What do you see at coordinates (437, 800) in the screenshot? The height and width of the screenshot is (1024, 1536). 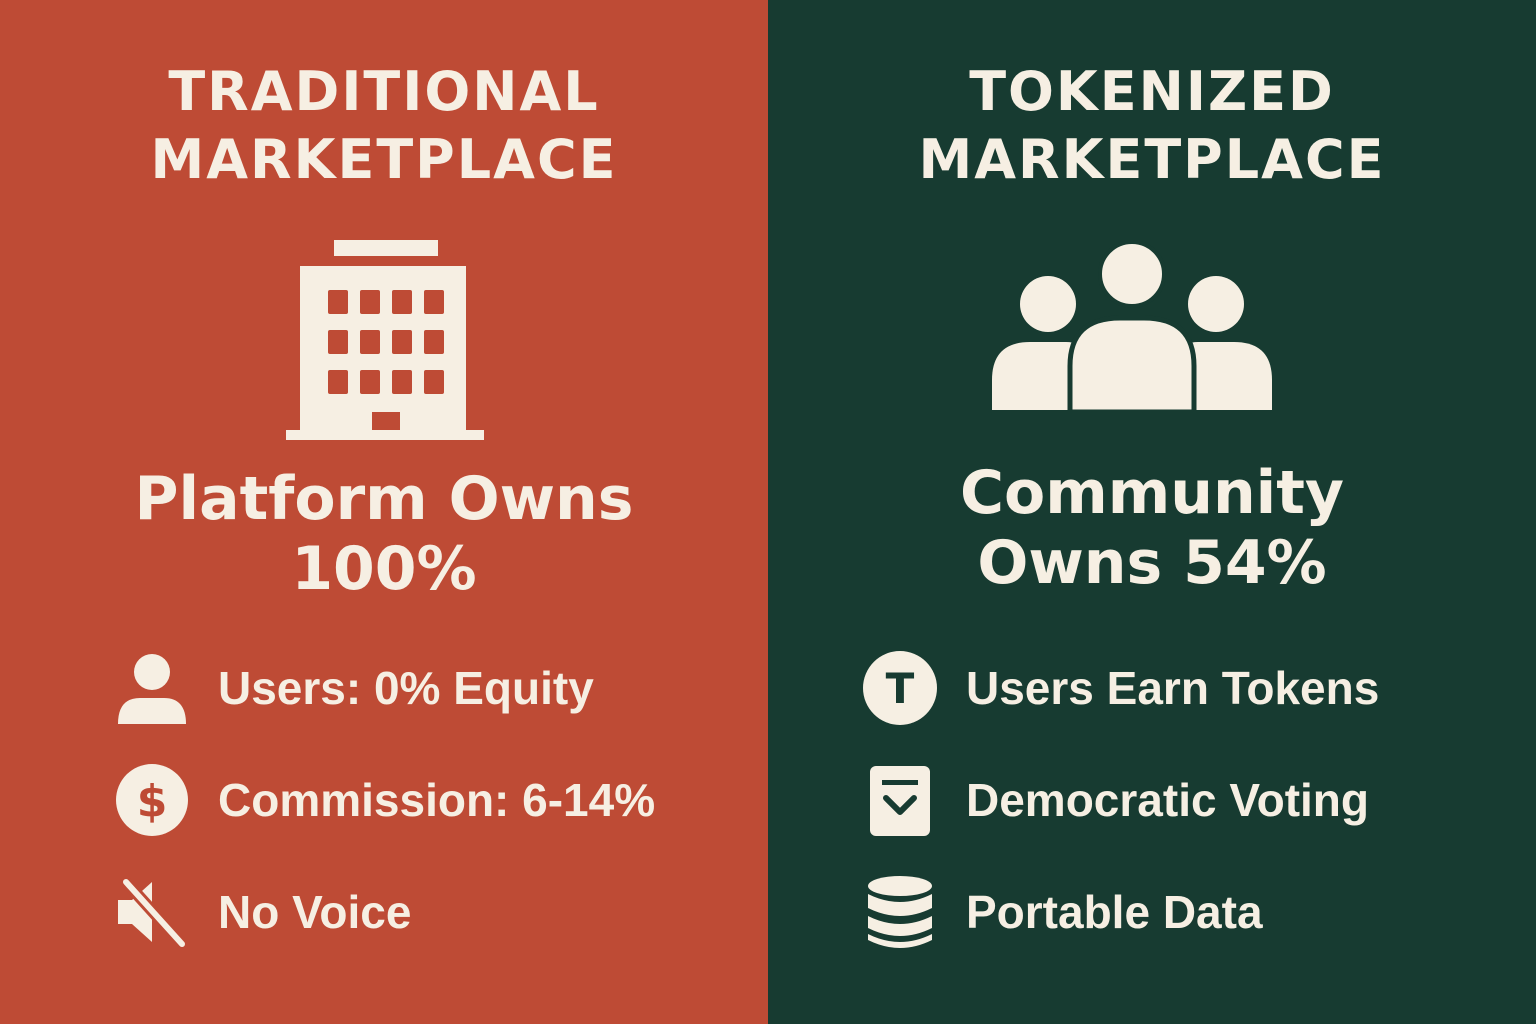 I see `feature-label: Commission: 6-14%` at bounding box center [437, 800].